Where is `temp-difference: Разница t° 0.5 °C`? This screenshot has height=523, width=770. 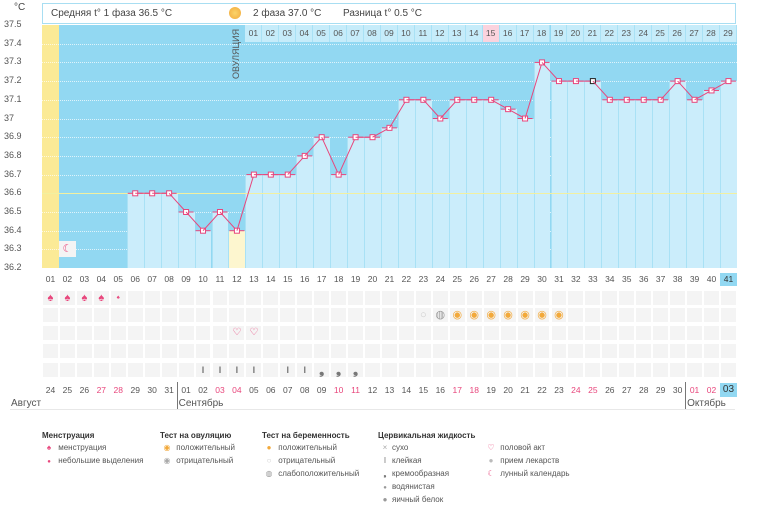 temp-difference: Разница t° 0.5 °C is located at coordinates (383, 13).